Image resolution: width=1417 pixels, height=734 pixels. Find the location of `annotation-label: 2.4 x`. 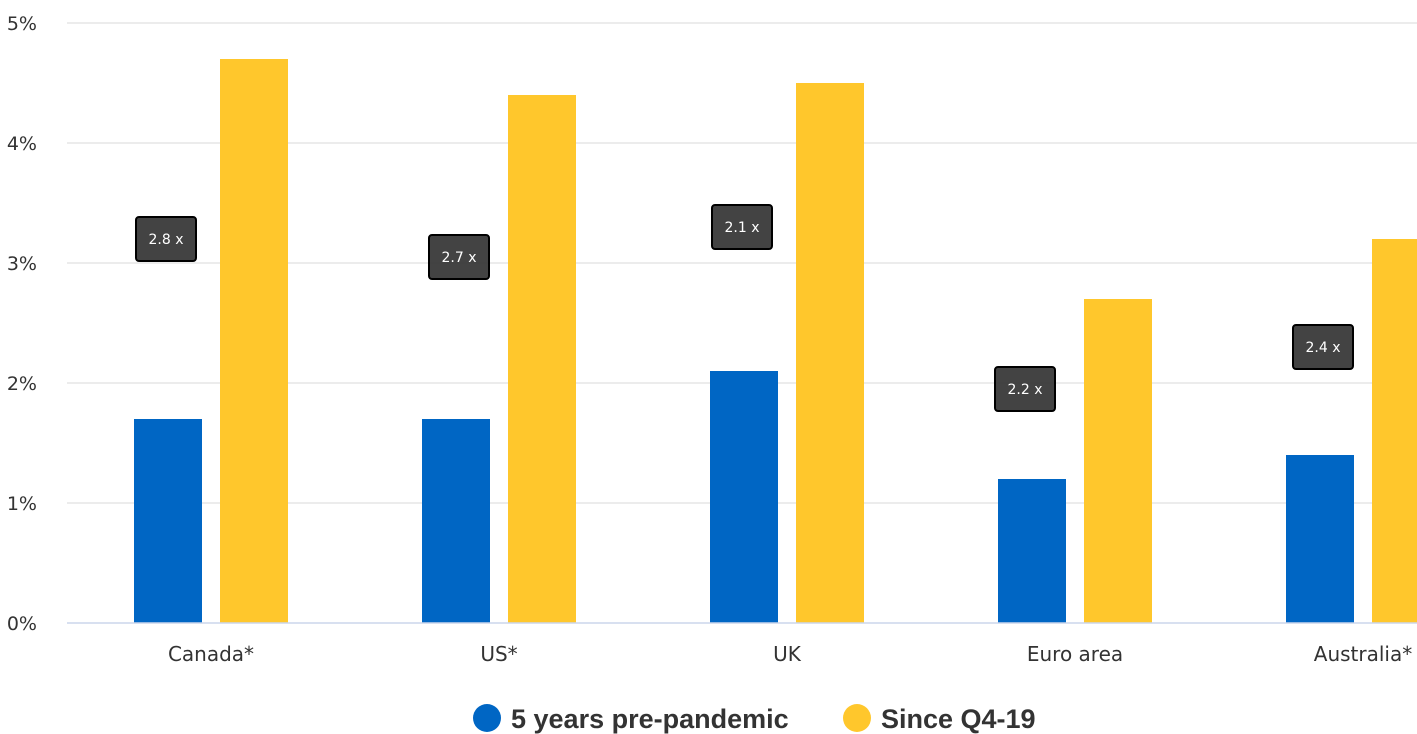

annotation-label: 2.4 x is located at coordinates (1323, 348).